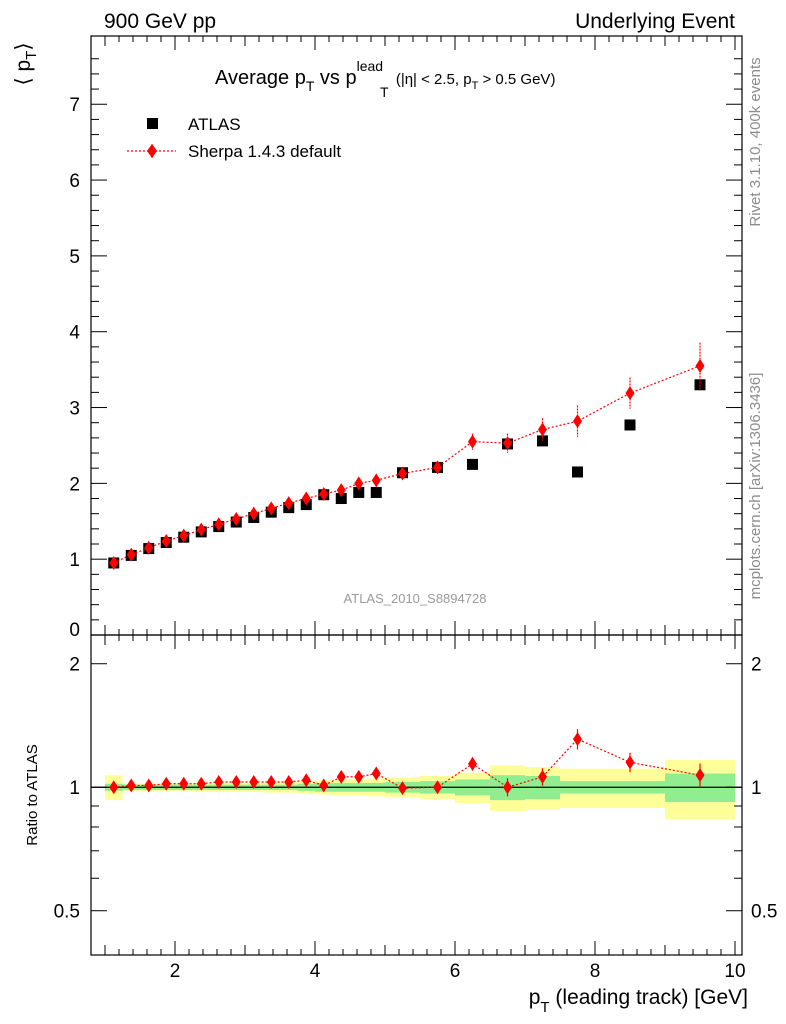  I want to click on y-tick-label-zero: 0, so click(74, 630).